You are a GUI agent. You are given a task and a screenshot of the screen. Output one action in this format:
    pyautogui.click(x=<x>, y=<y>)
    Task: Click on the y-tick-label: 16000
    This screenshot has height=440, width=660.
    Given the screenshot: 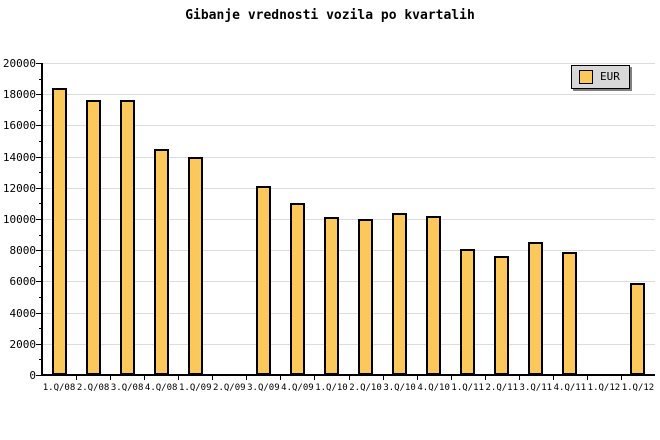 What is the action you would take?
    pyautogui.click(x=19, y=125)
    